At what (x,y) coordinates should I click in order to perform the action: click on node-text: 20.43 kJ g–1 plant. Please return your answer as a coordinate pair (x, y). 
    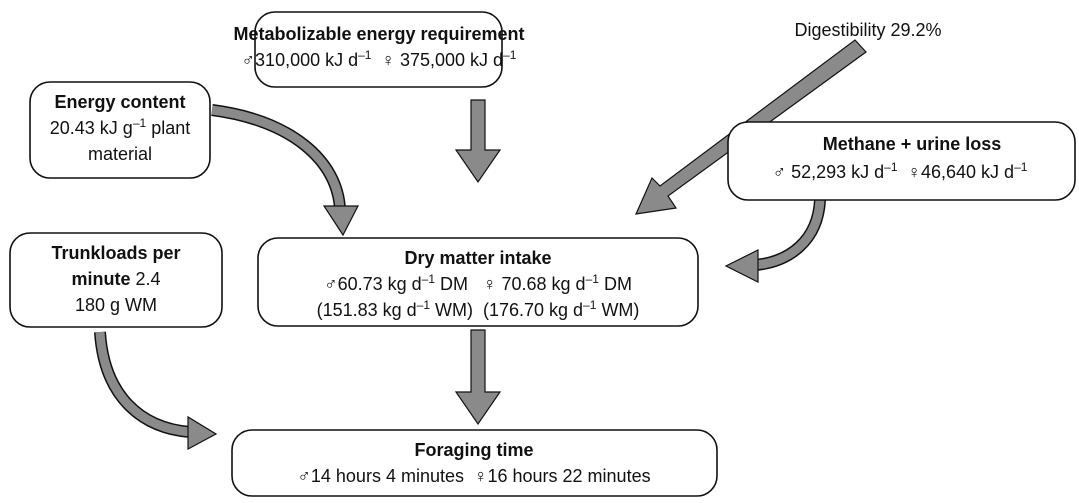
    Looking at the image, I should click on (120, 127).